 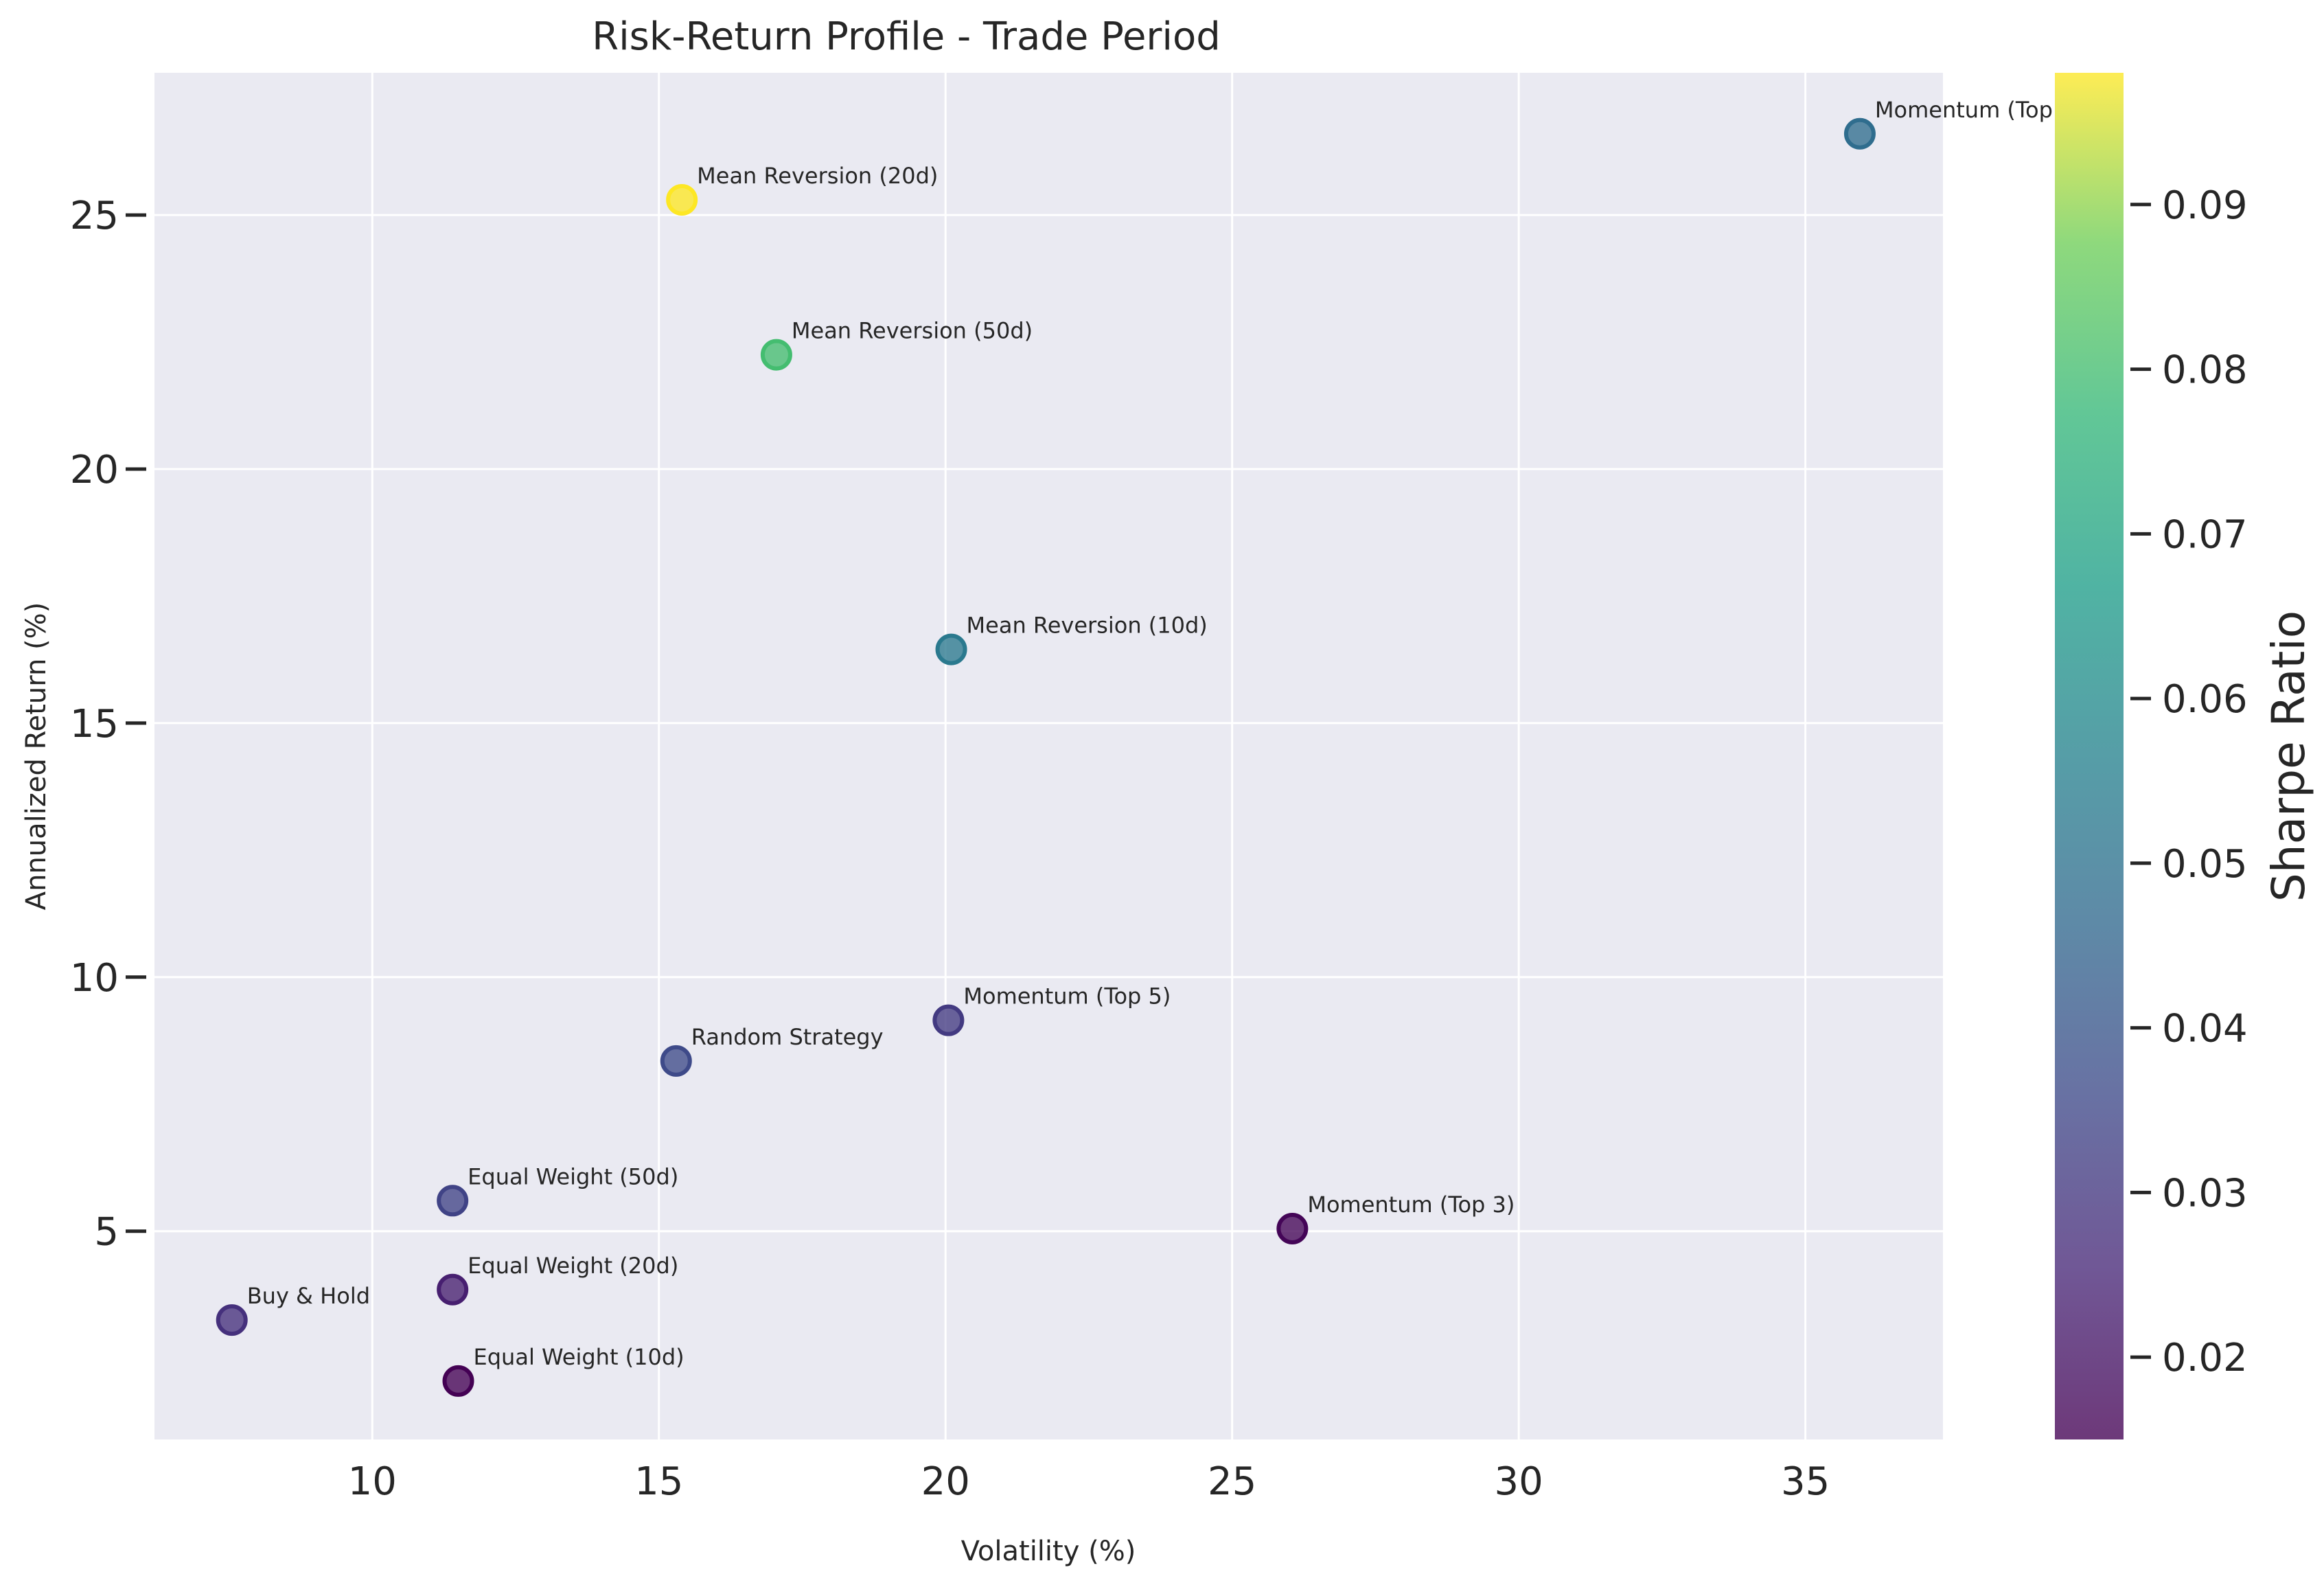 What do you see at coordinates (579, 1357) in the screenshot?
I see `point-label: Equal Weight (10d)` at bounding box center [579, 1357].